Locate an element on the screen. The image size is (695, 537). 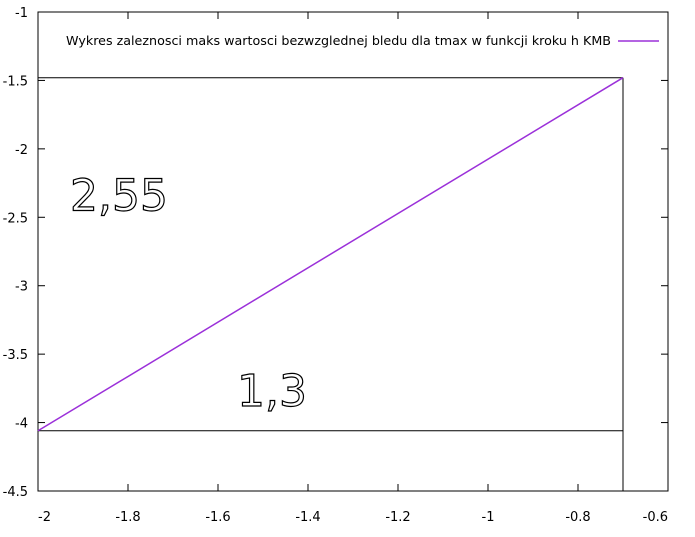
x-tick-label: -2 is located at coordinates (44, 517).